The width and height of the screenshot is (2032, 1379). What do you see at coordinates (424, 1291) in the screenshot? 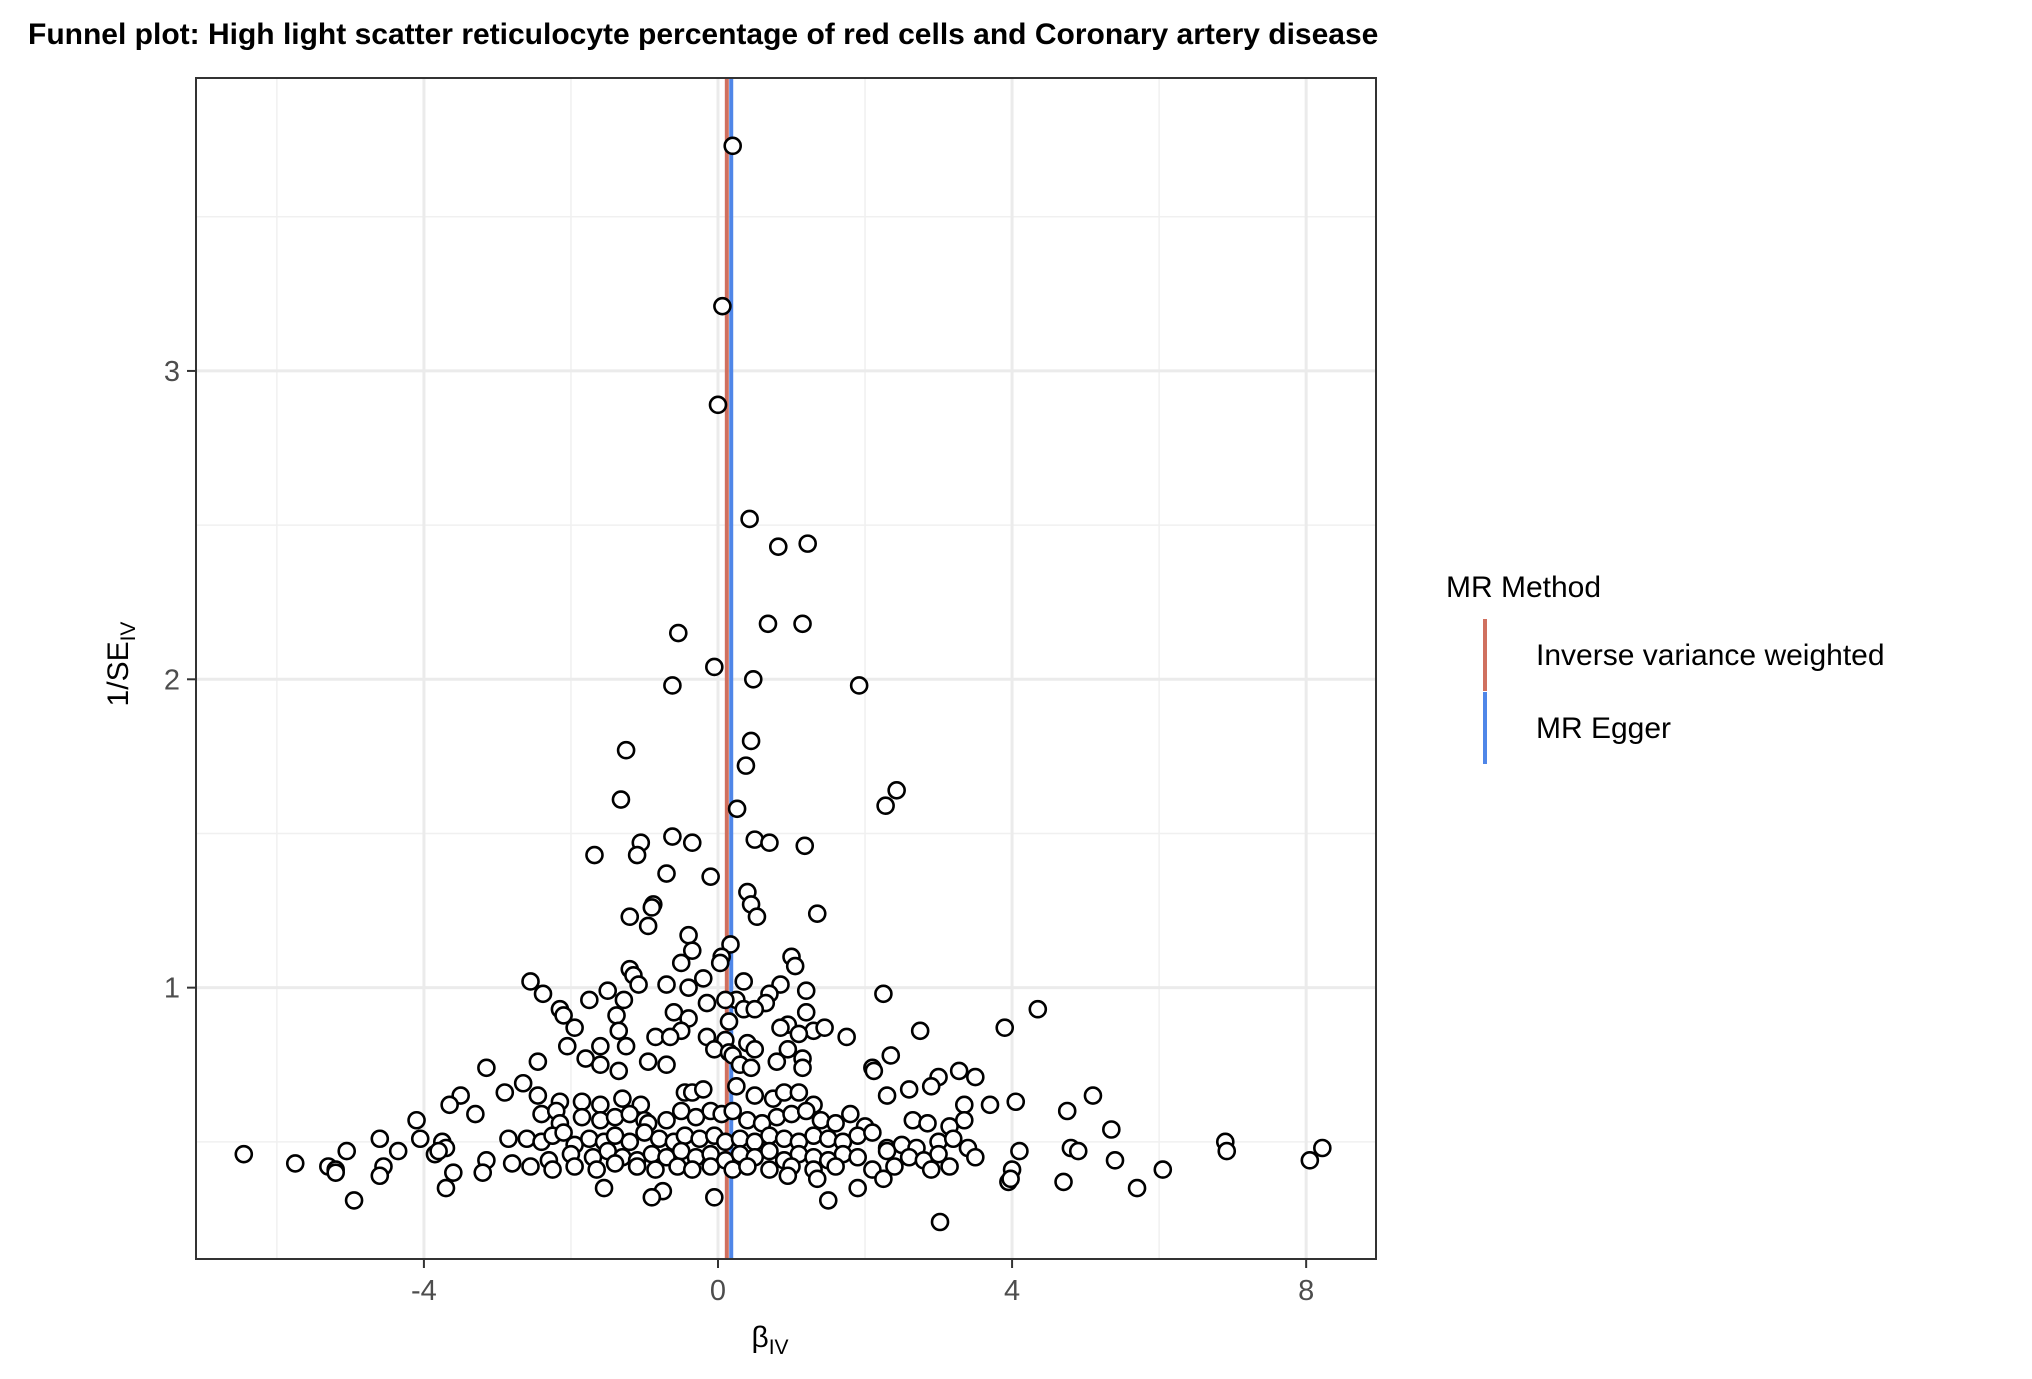
I see `x-tick-label: -4` at bounding box center [424, 1291].